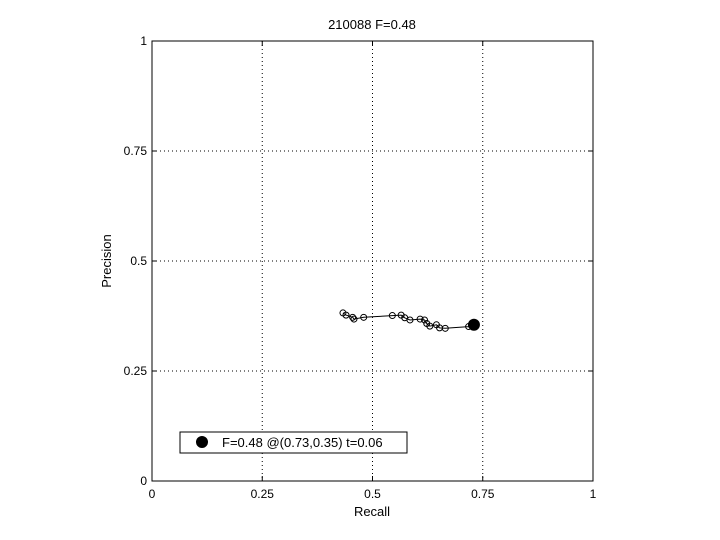  Describe the element at coordinates (372, 24) in the screenshot. I see `chart-title: 210088 F=0.48` at that location.